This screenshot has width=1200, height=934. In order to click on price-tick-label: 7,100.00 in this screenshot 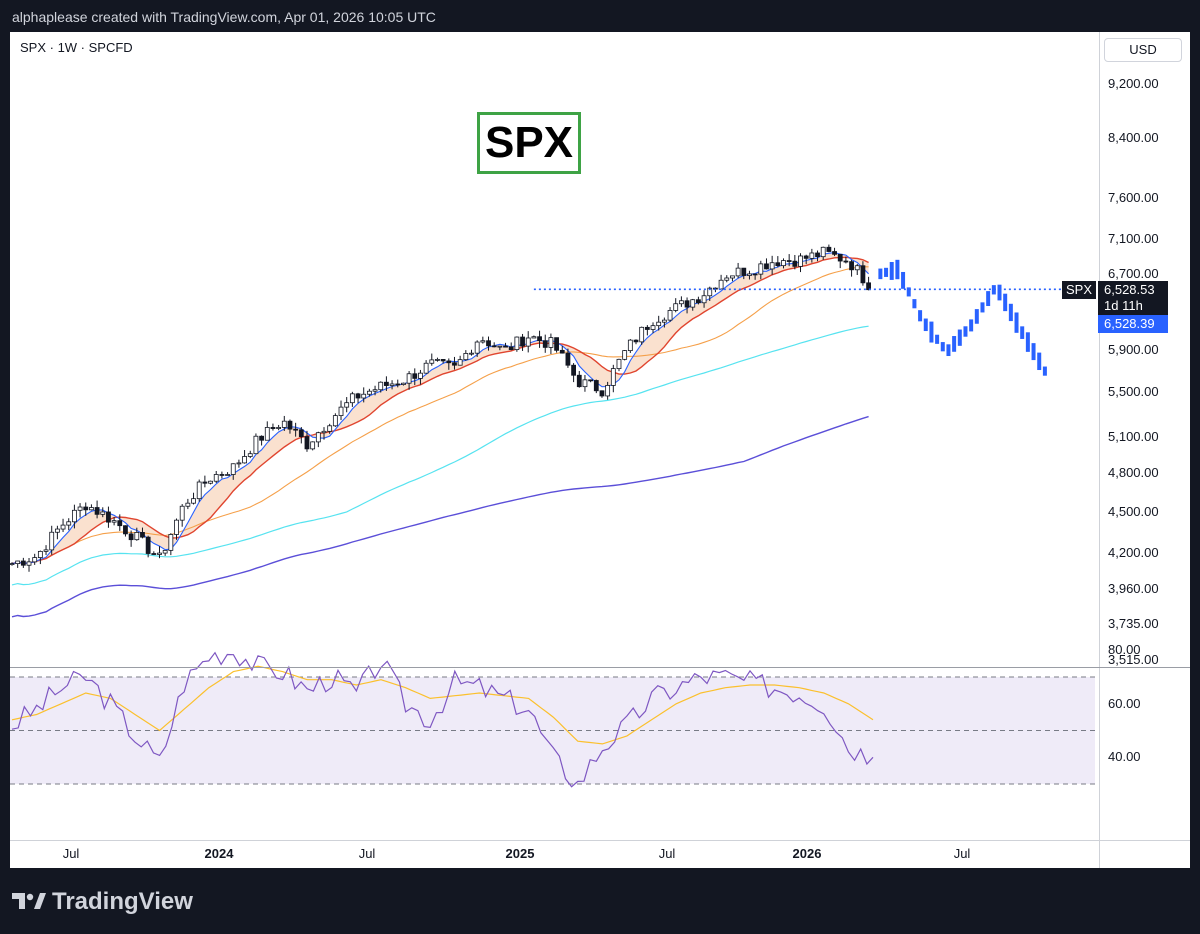, I will do `click(1133, 239)`.